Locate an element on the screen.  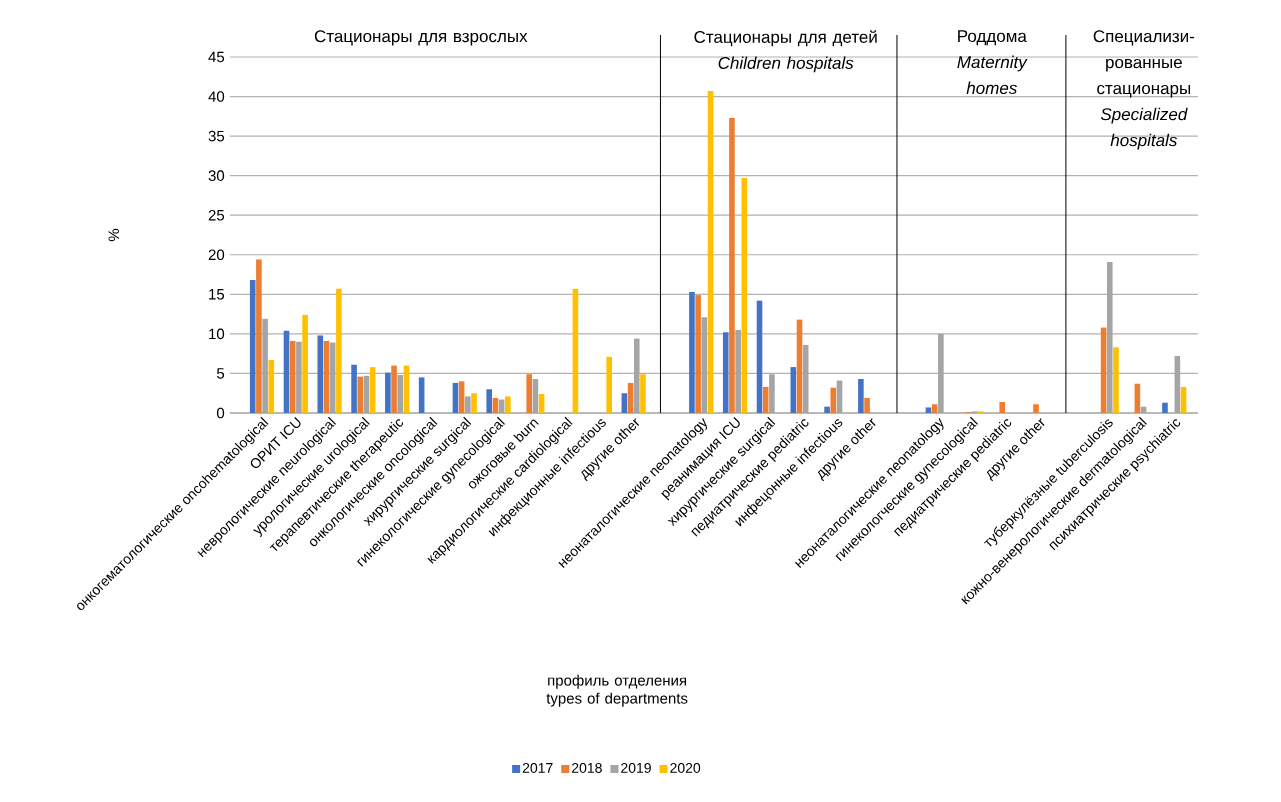
legend-label: 2020 is located at coordinates (685, 767).